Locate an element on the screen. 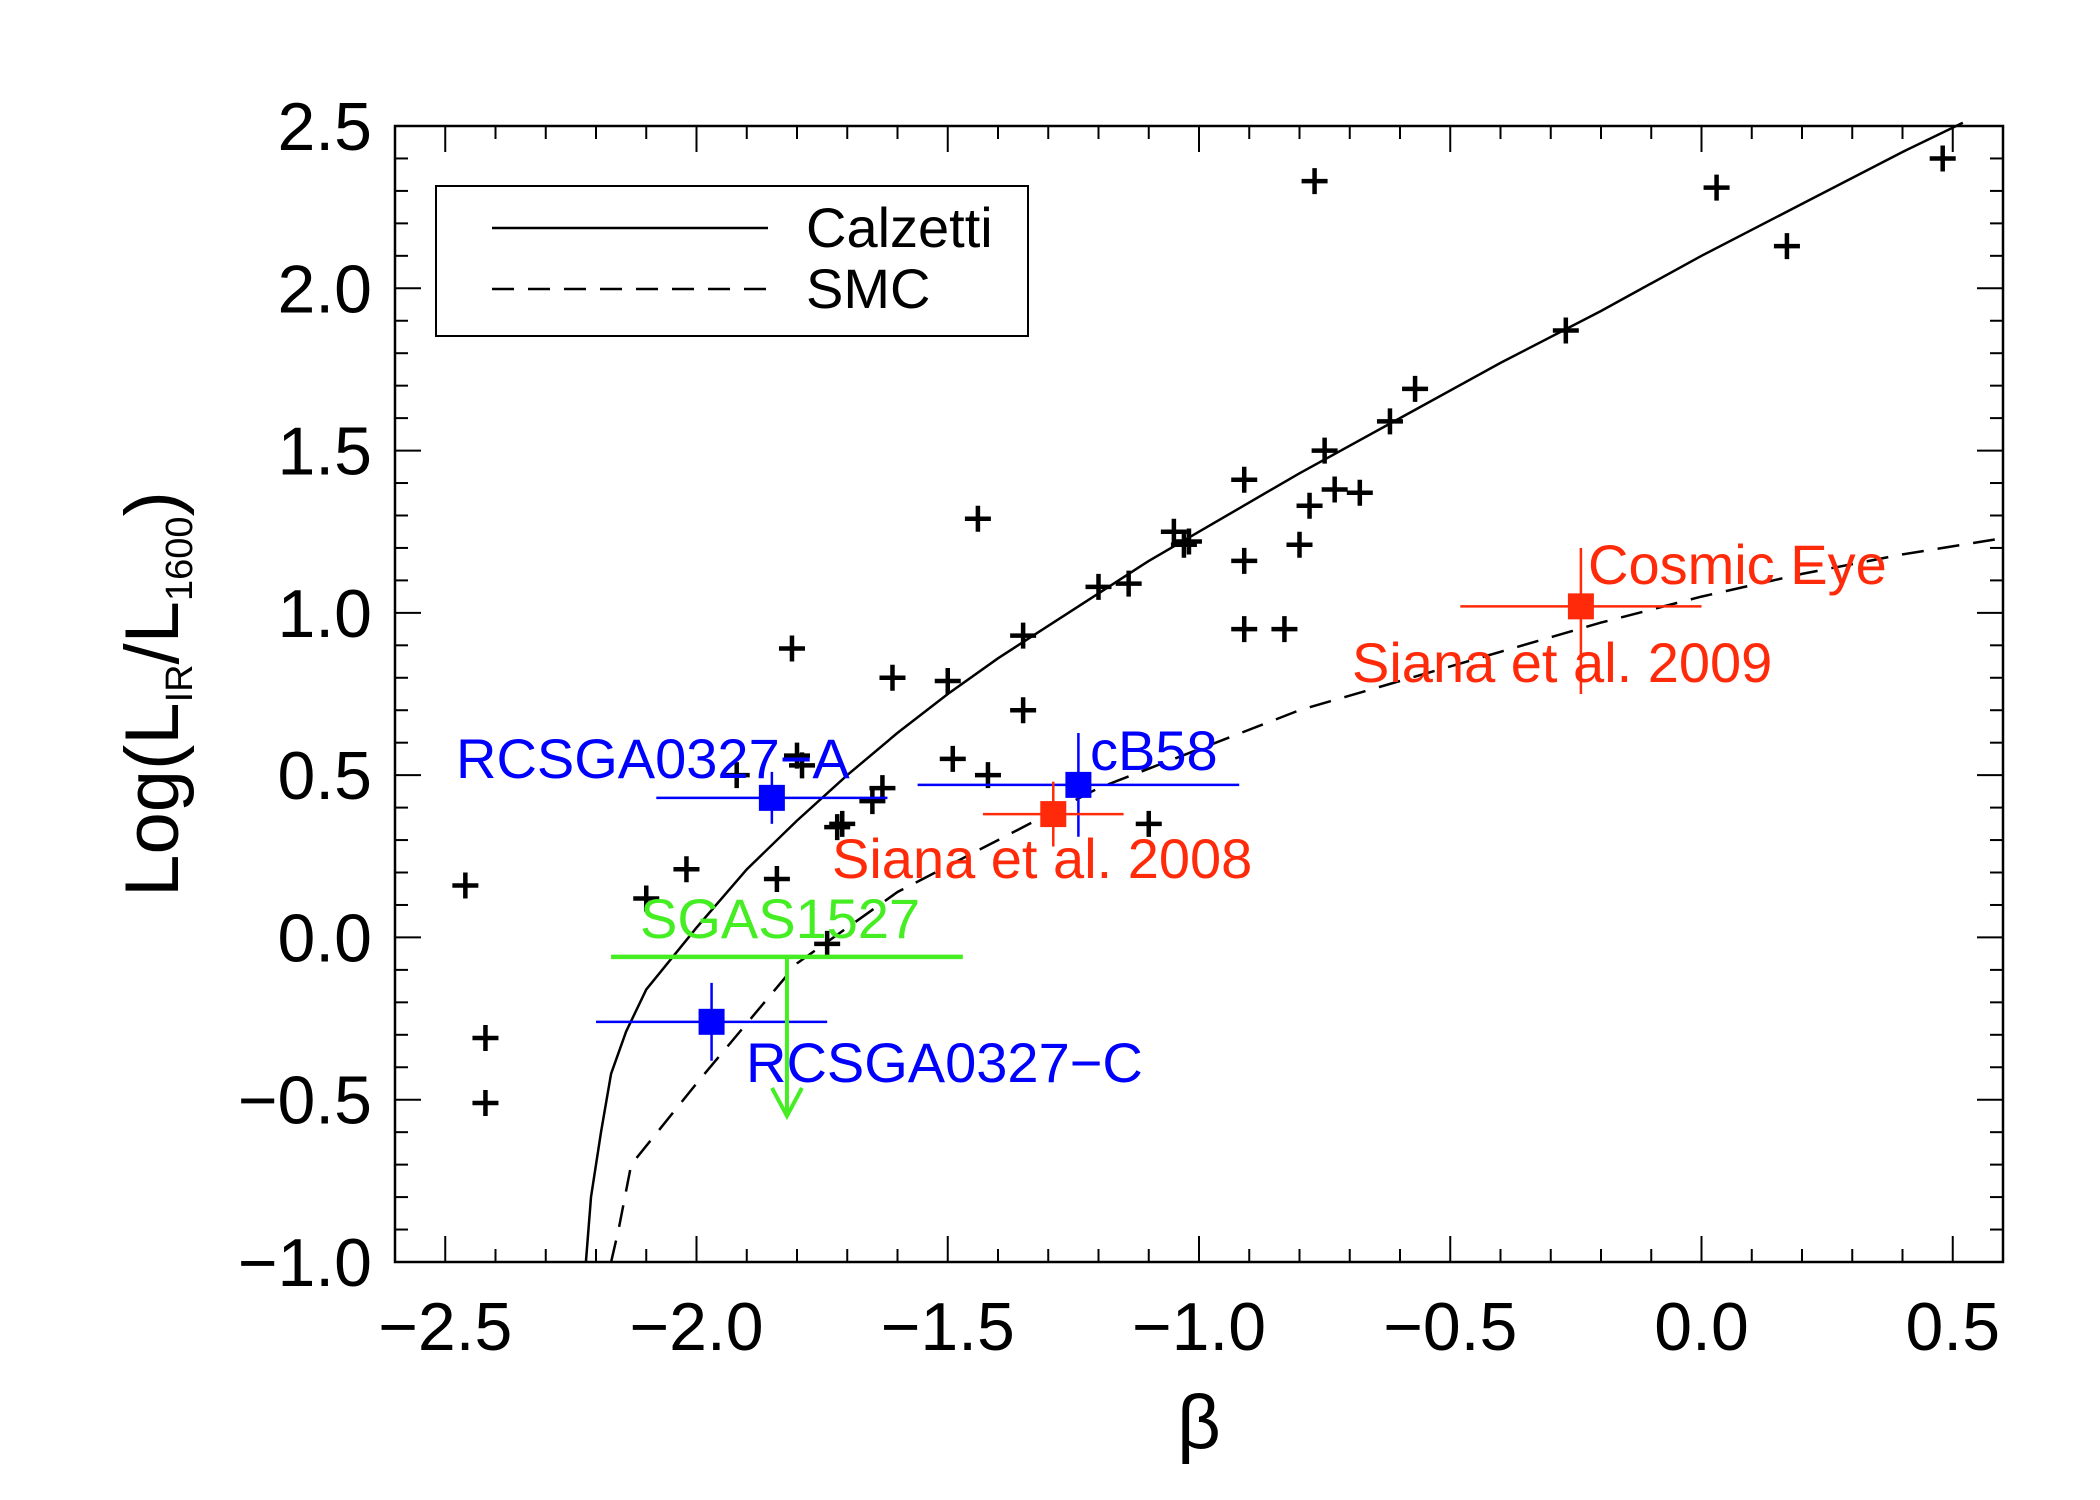  y-tick-labels: −1.0 −0.5 0.0 0.5 1.0 1.5 2.0 2.5 is located at coordinates (305, 695).